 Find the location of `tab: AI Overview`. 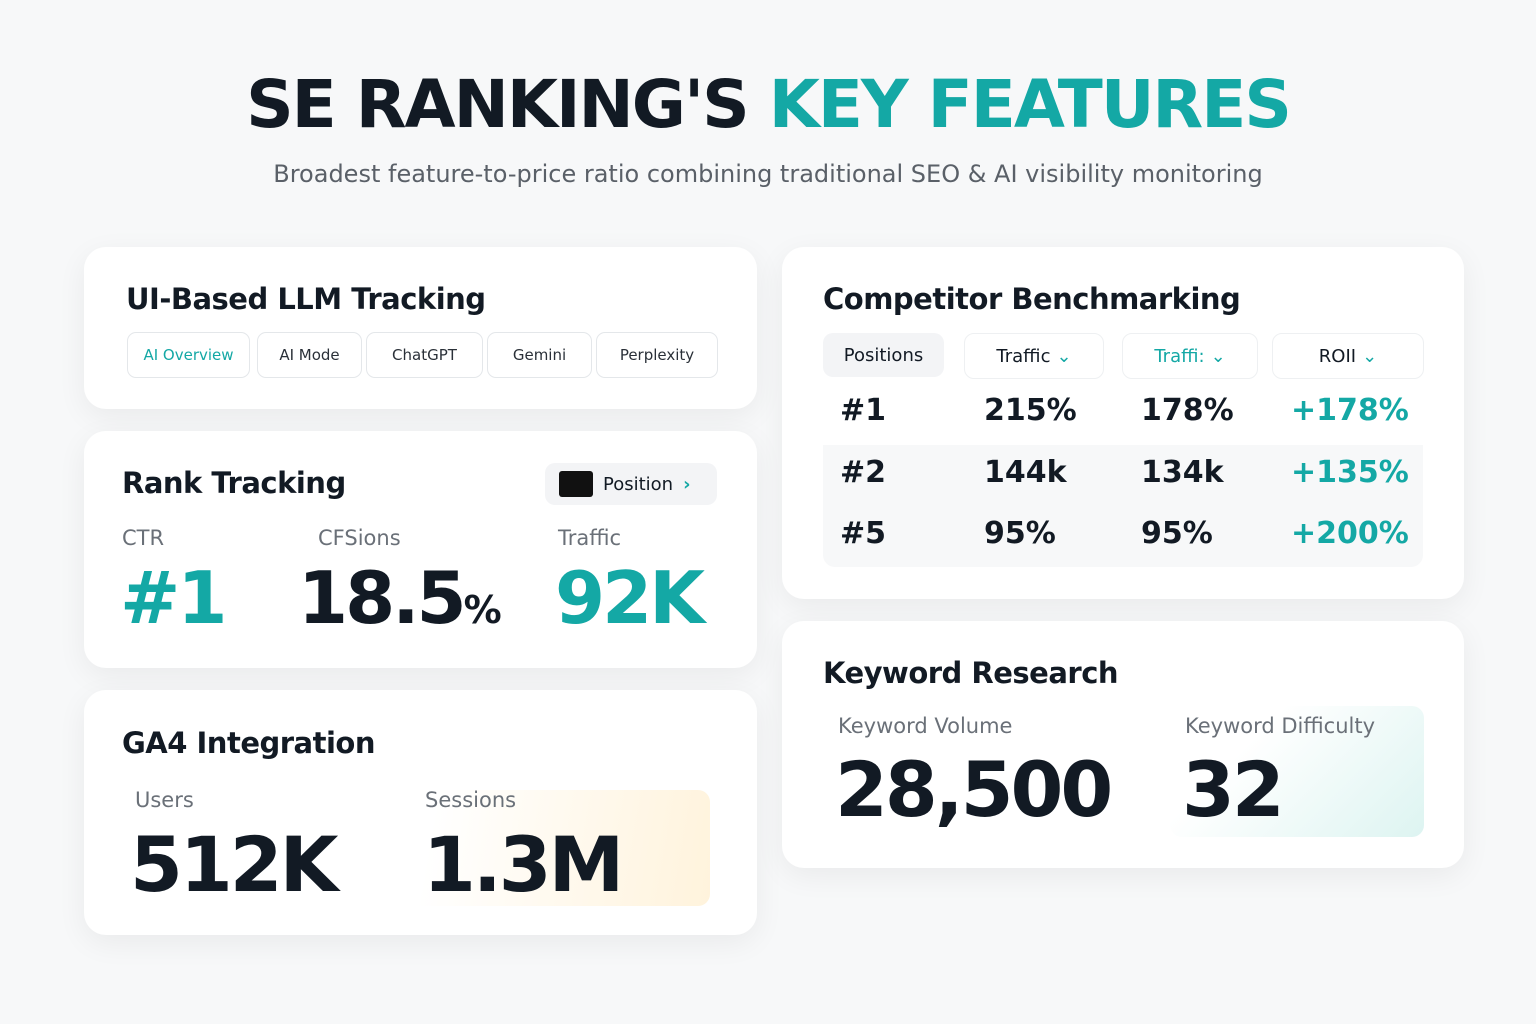

tab: AI Overview is located at coordinates (188, 355).